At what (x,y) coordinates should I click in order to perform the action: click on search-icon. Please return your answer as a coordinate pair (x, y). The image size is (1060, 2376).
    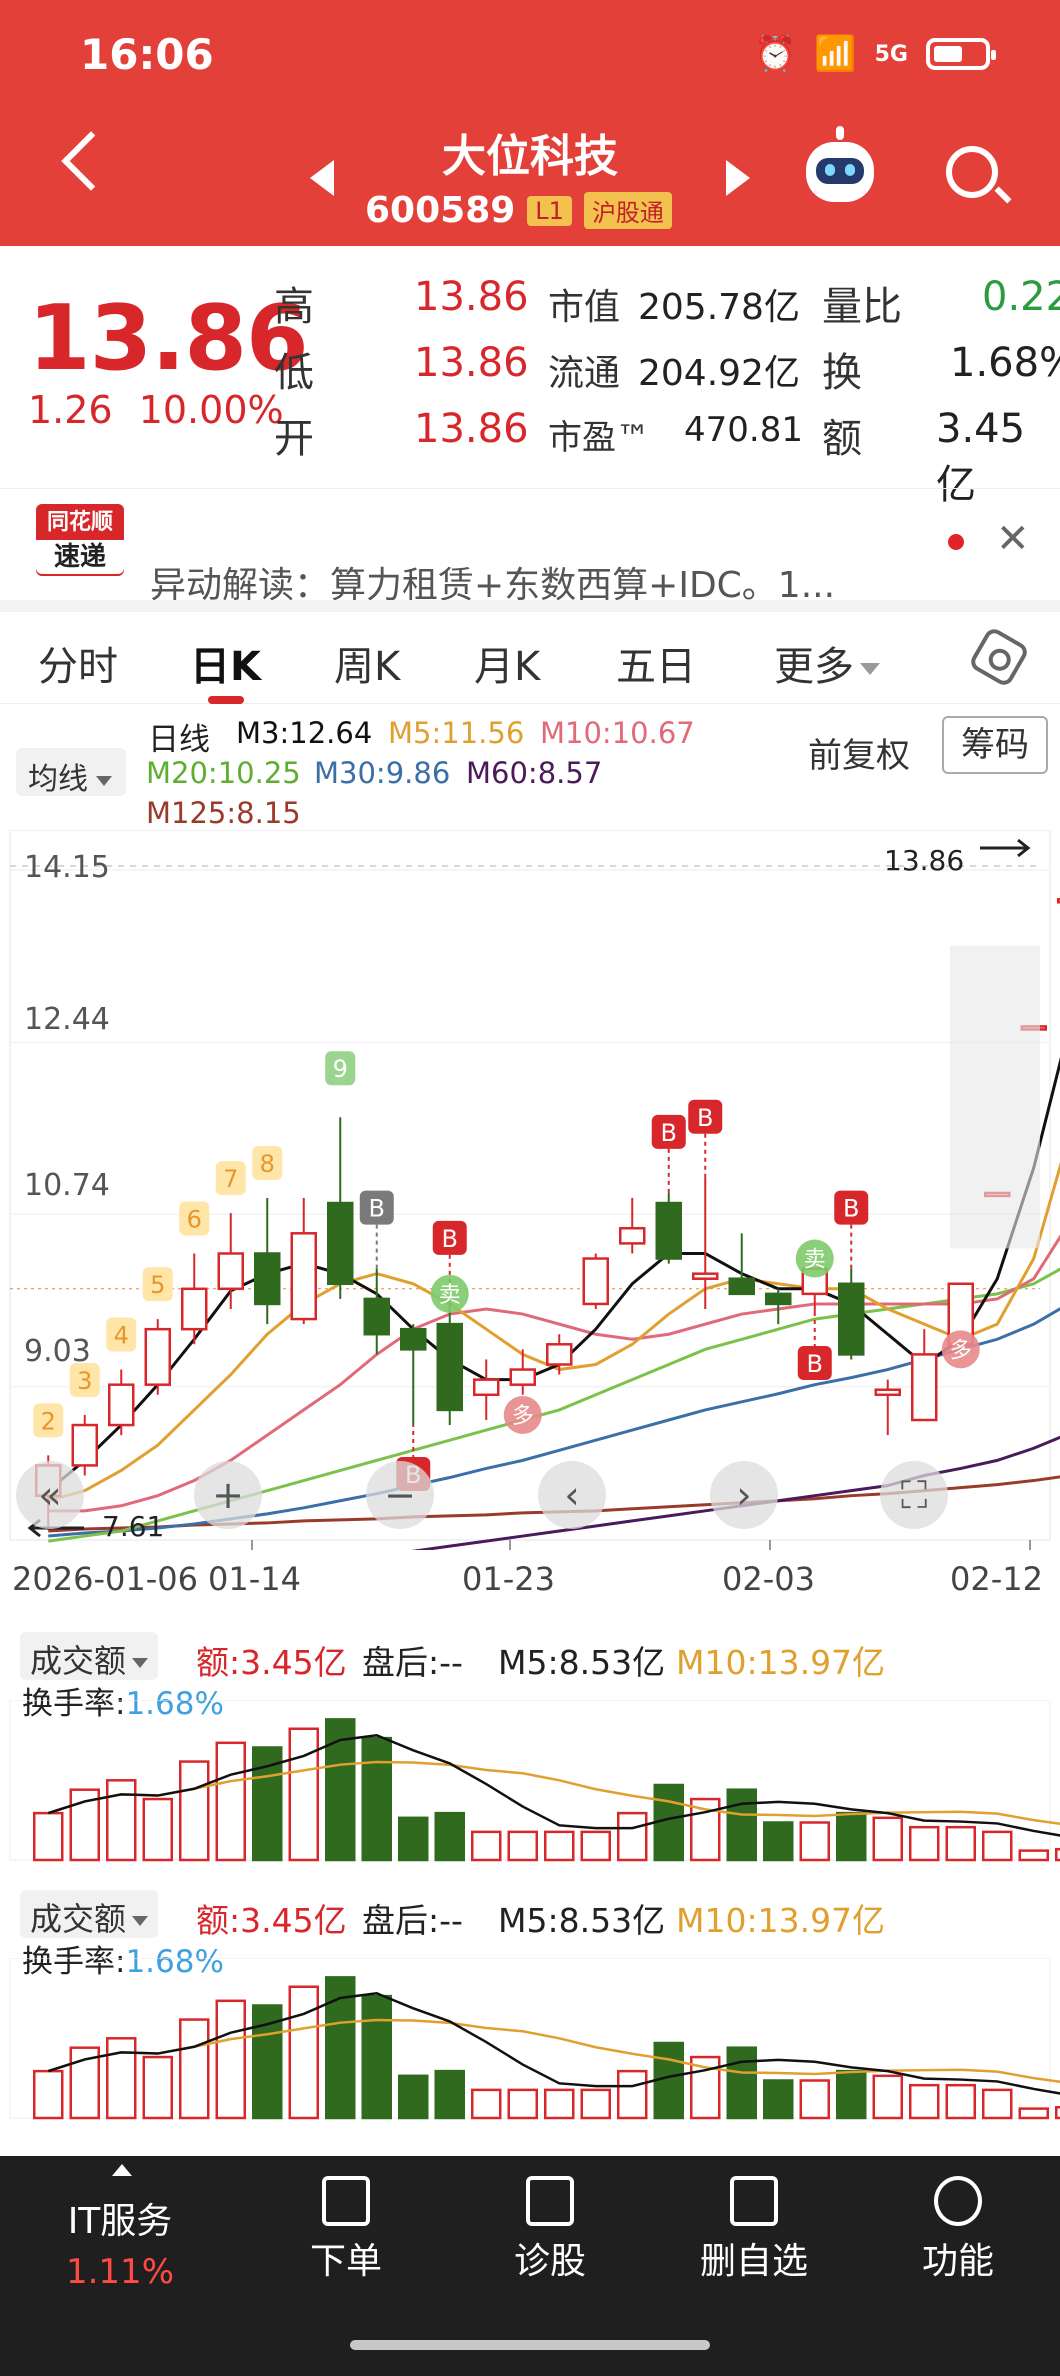
    Looking at the image, I should click on (972, 172).